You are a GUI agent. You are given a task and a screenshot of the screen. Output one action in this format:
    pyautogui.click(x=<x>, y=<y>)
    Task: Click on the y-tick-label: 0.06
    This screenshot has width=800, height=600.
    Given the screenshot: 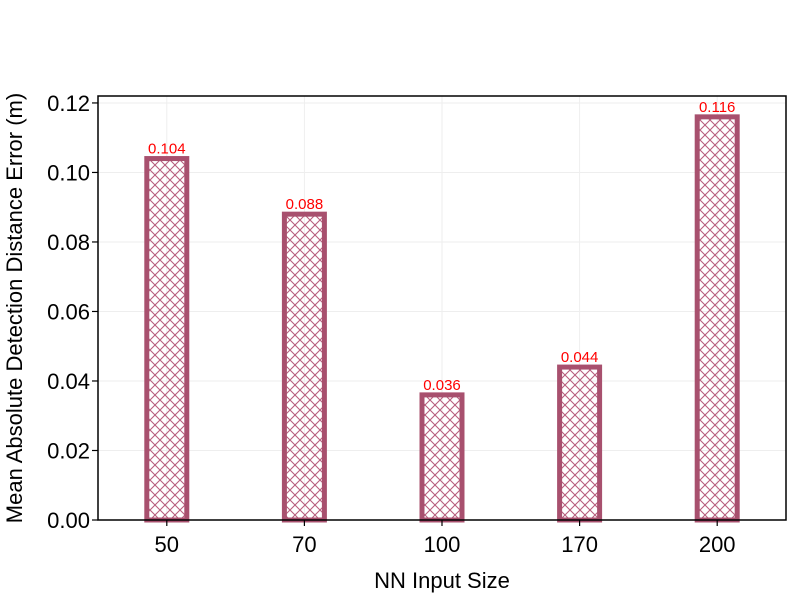 What is the action you would take?
    pyautogui.click(x=68, y=311)
    